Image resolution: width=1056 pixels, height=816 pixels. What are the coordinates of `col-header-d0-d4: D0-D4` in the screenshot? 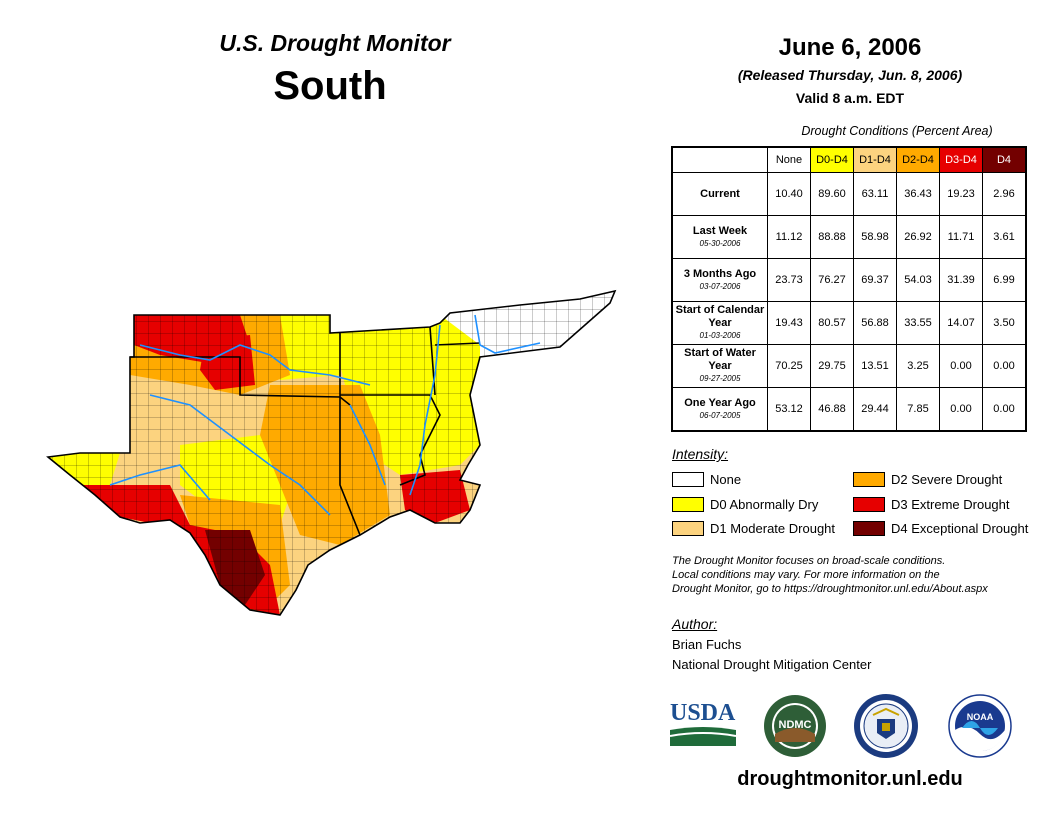 It's located at (832, 159).